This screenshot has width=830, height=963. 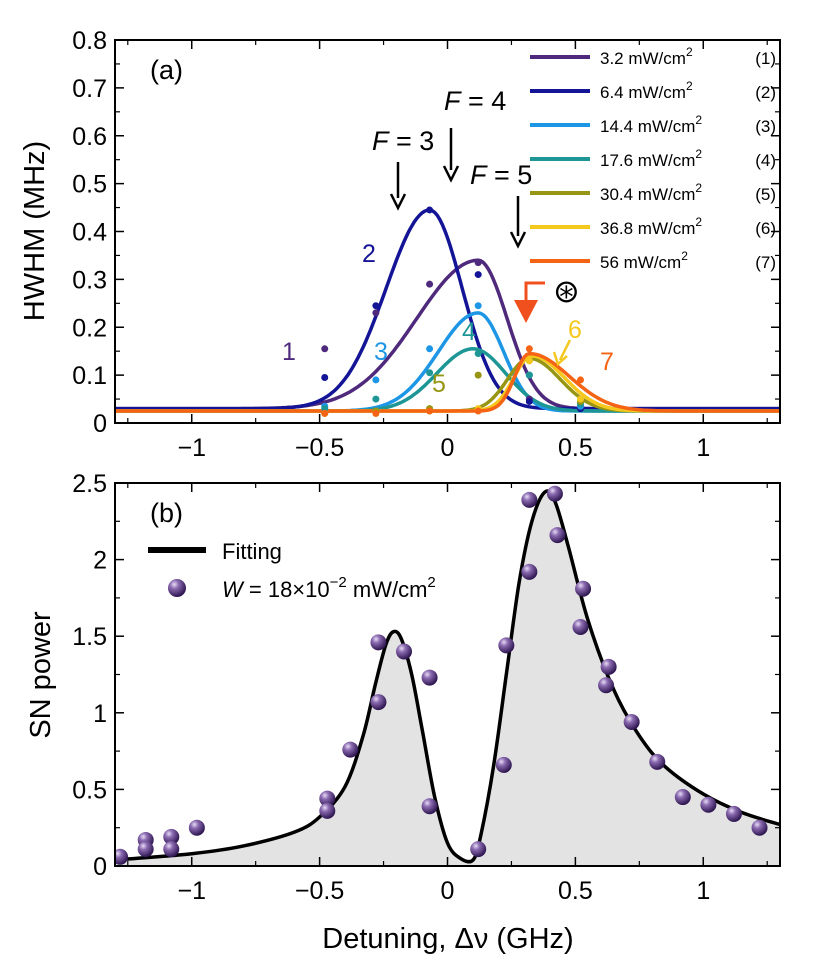 I want to click on panel-a-ylabel: HWHM (MHz), so click(x=35, y=231).